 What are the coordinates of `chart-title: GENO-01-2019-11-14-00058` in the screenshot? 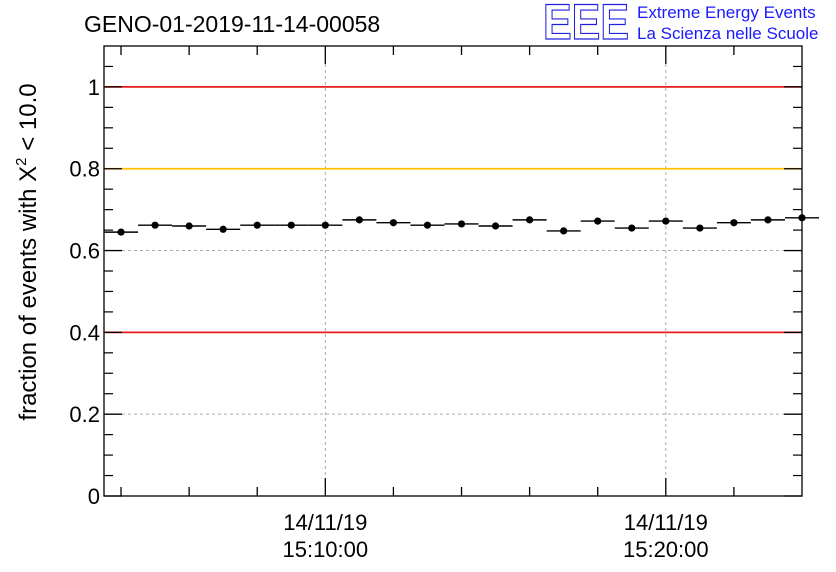 It's located at (232, 24).